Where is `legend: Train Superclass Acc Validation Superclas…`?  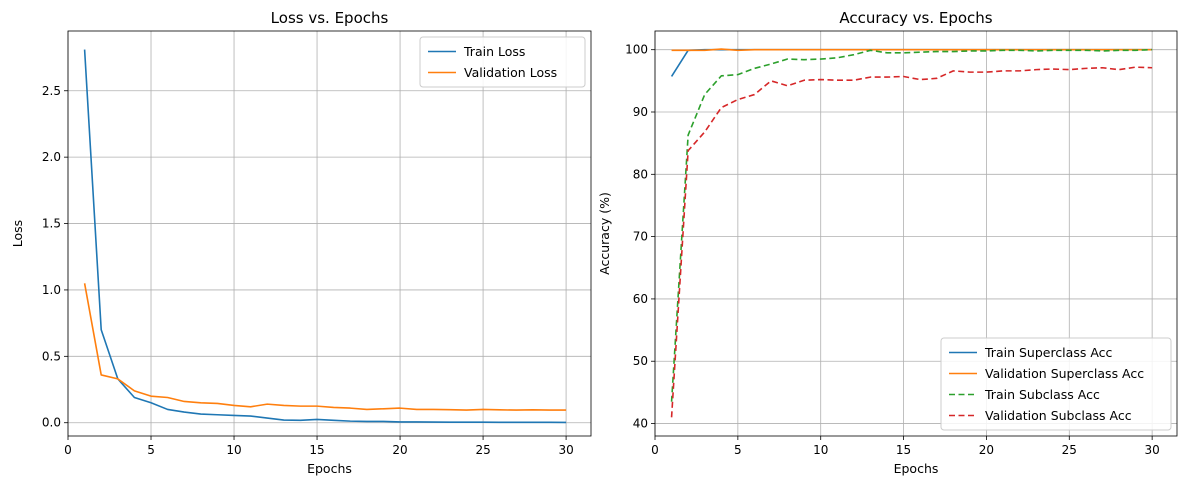
legend: Train Superclass Acc Validation Superclas… is located at coordinates (1056, 384).